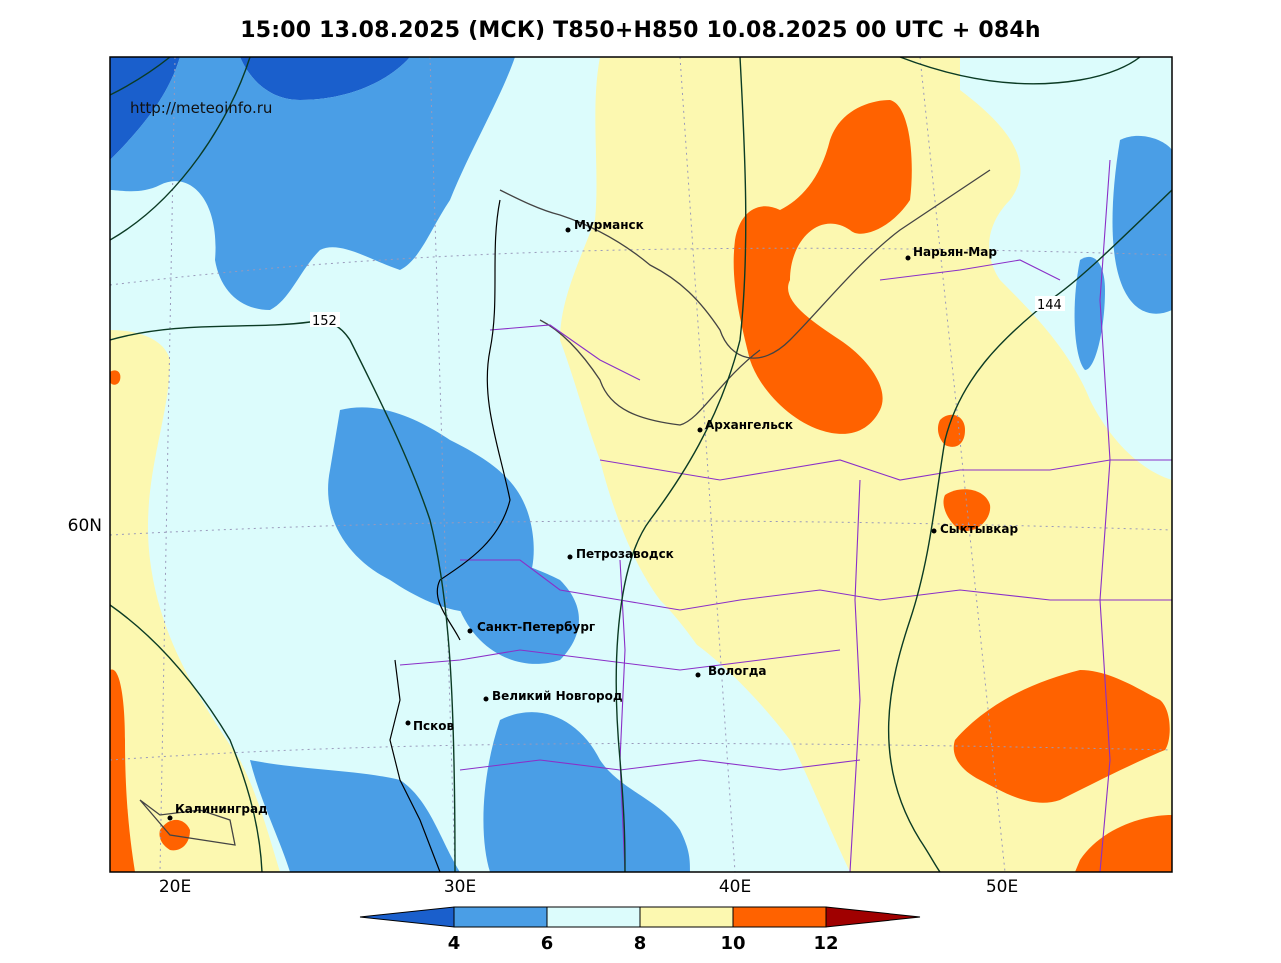 This screenshot has height=963, width=1281. Describe the element at coordinates (1002, 887) in the screenshot. I see `x-tick-50e: 50E` at that location.